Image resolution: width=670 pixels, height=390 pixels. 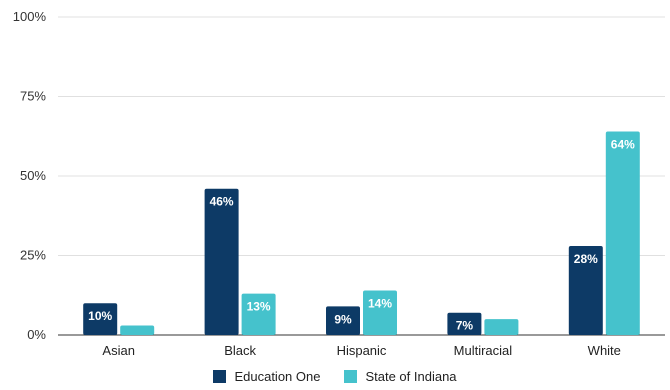 I want to click on legend-item-education-one: Education One, so click(x=266, y=376).